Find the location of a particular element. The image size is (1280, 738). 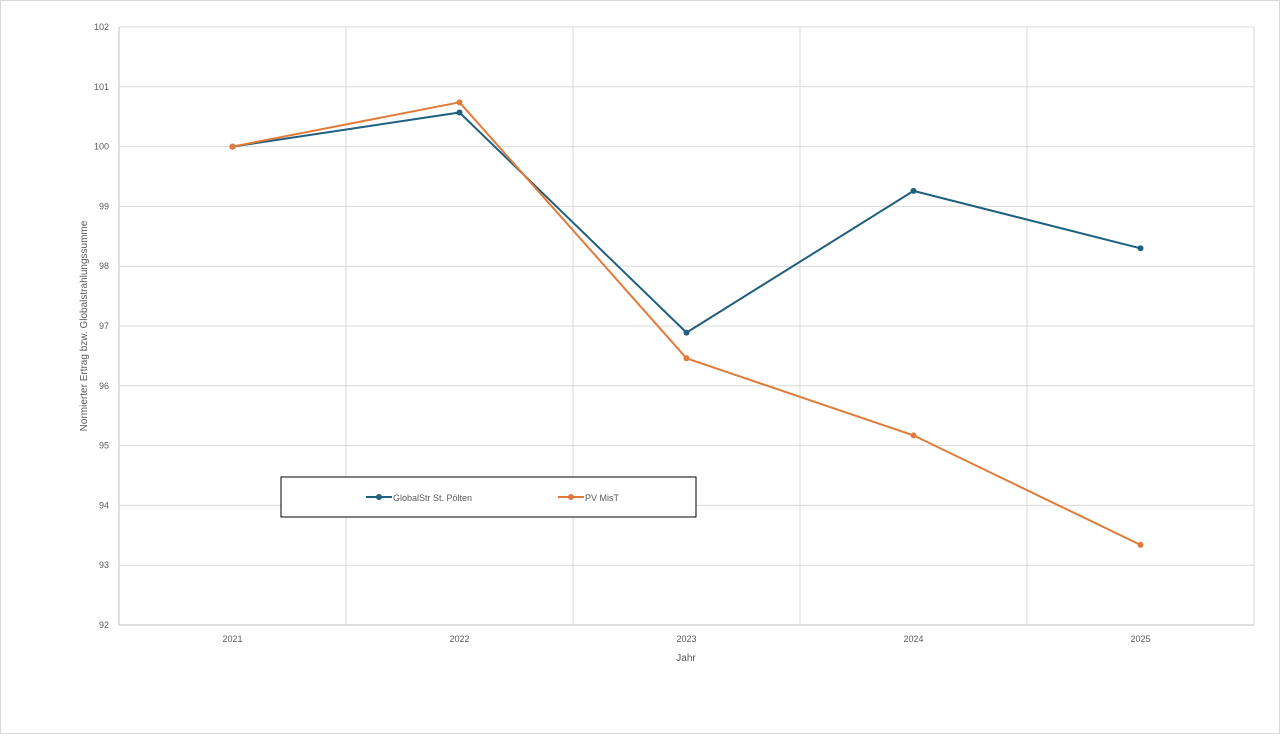

y-tick-label-10: 102 is located at coordinates (101, 27).